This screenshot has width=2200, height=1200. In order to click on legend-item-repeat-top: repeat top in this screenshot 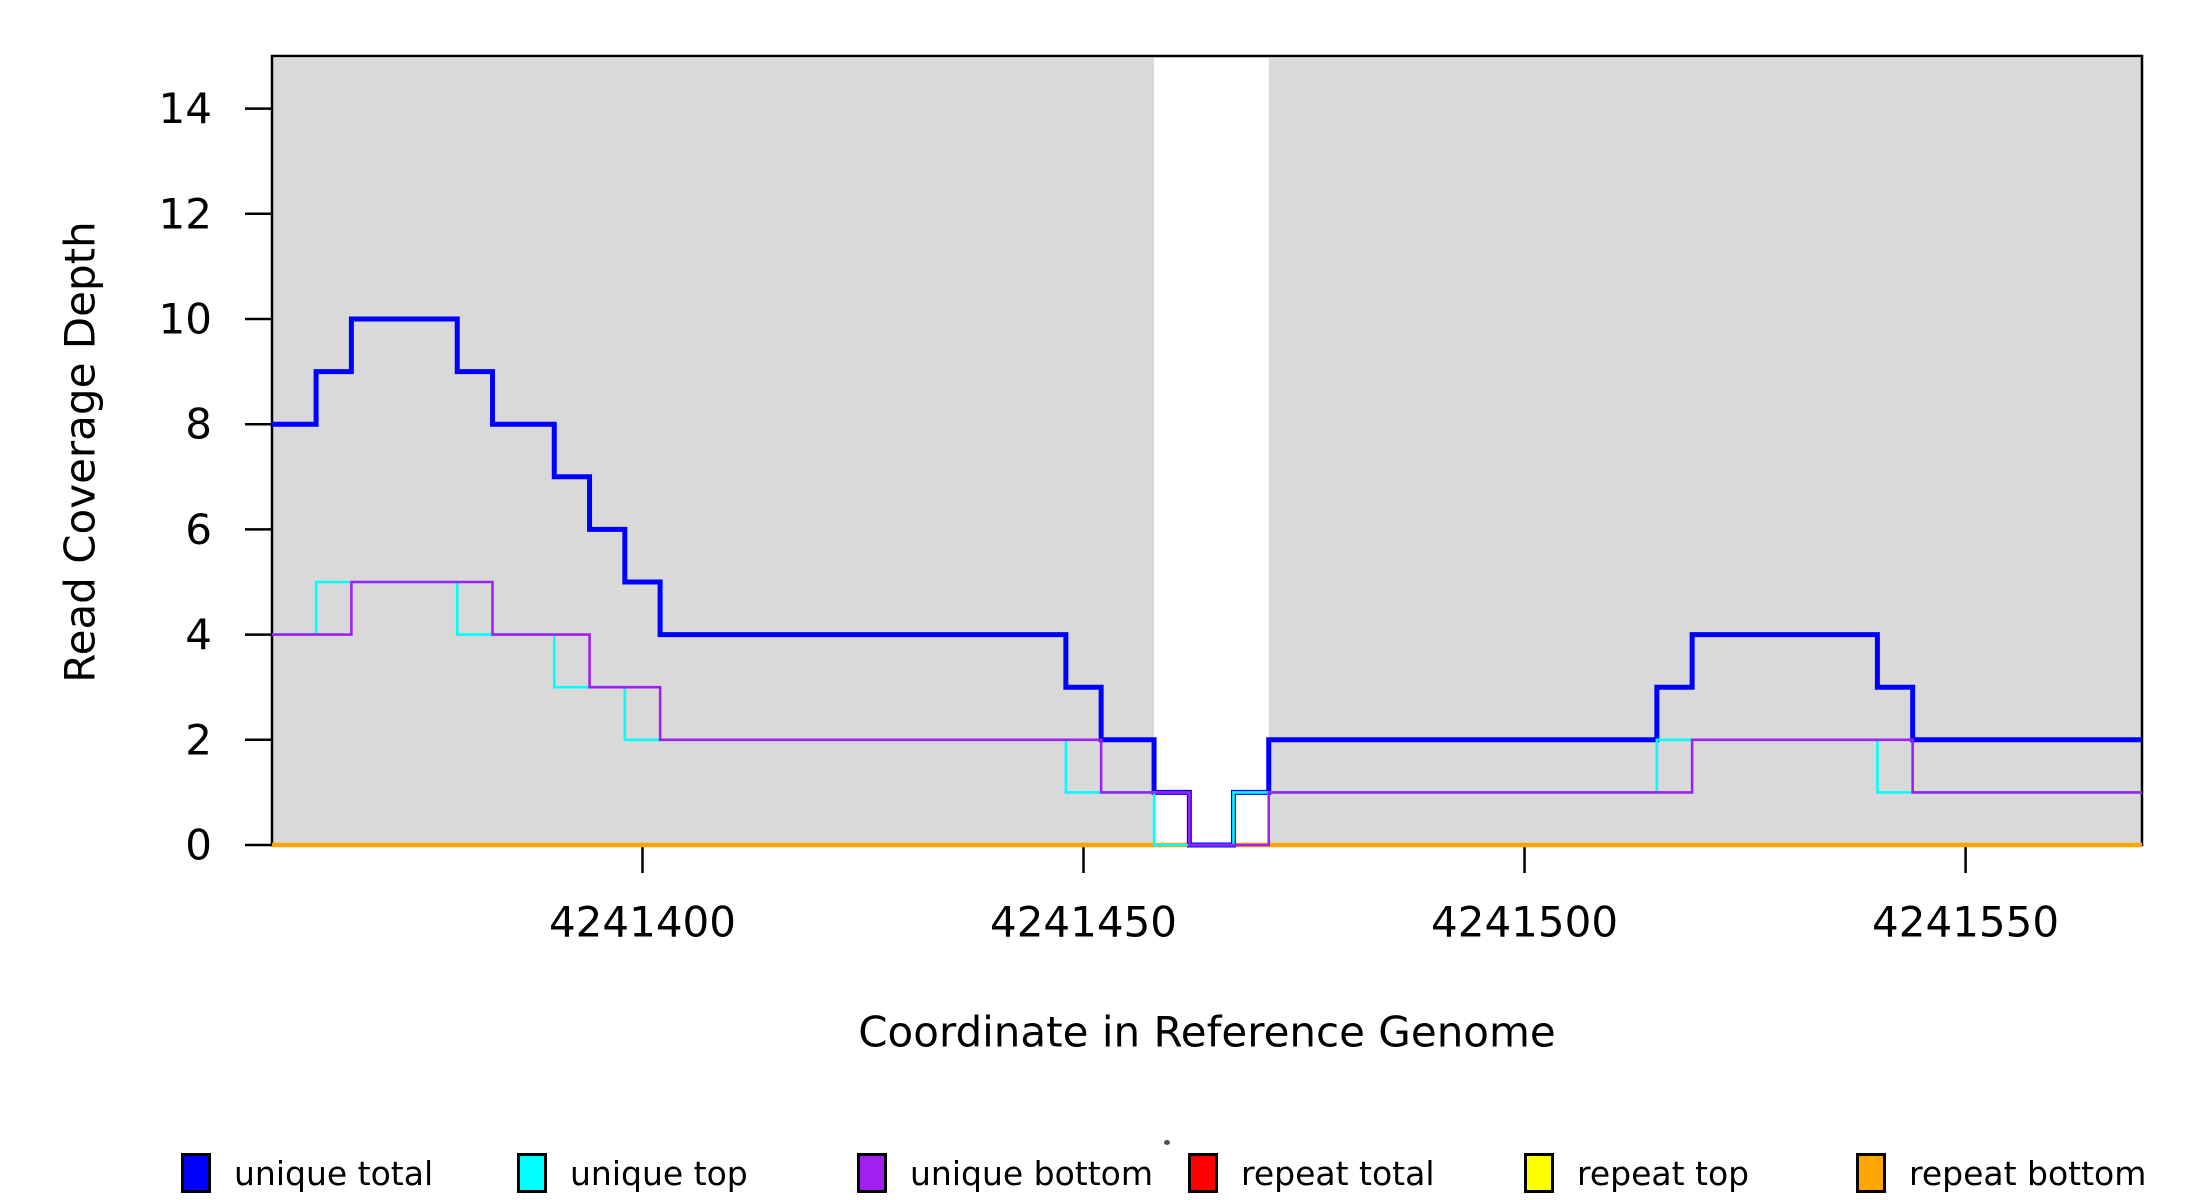, I will do `click(1636, 1173)`.